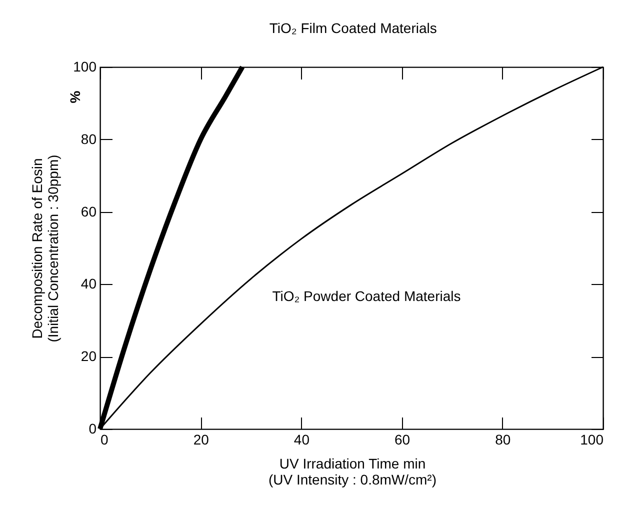 The width and height of the screenshot is (631, 511). What do you see at coordinates (92, 428) in the screenshot?
I see `y-tick-label: 0` at bounding box center [92, 428].